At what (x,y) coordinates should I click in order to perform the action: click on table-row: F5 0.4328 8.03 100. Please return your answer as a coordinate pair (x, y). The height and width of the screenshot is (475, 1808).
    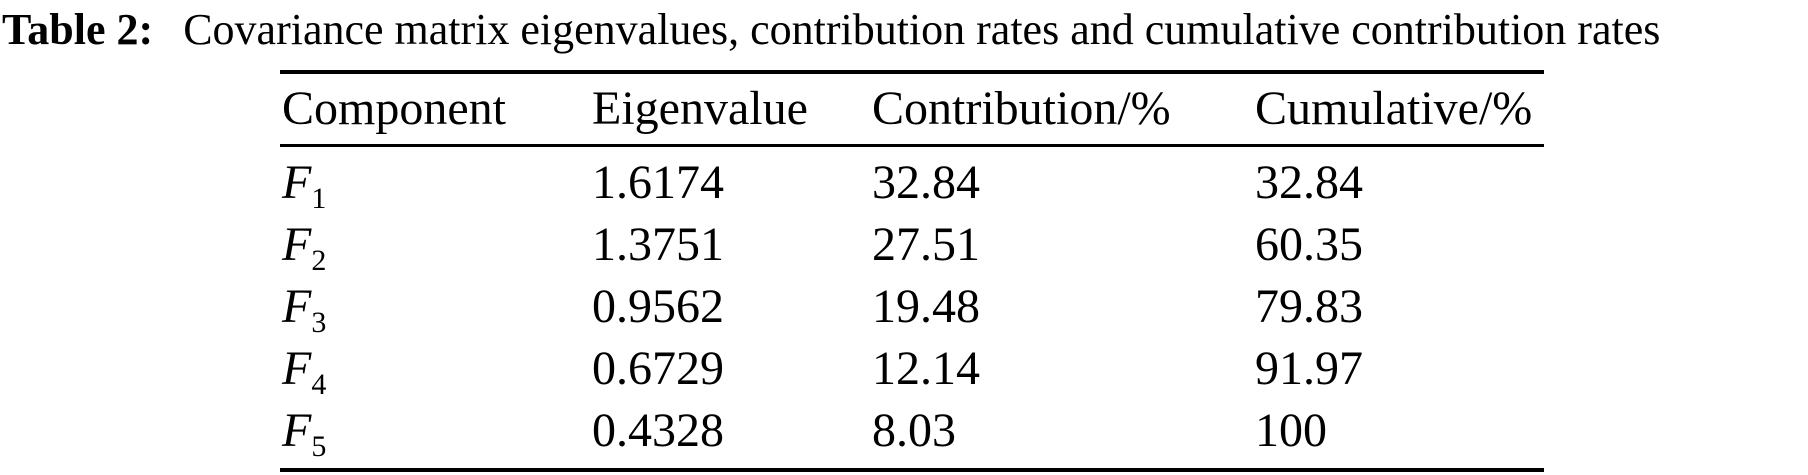
    Looking at the image, I should click on (912, 431).